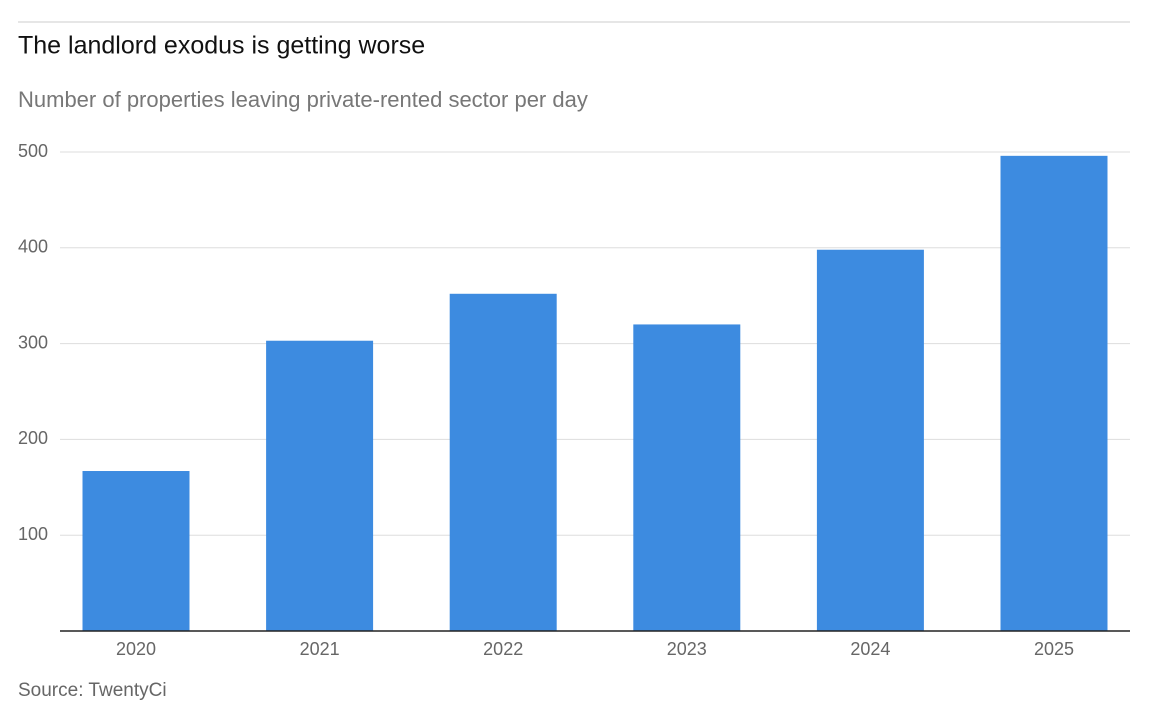 The width and height of the screenshot is (1162, 716). What do you see at coordinates (92, 690) in the screenshot?
I see `source: Source: TwentyCi` at bounding box center [92, 690].